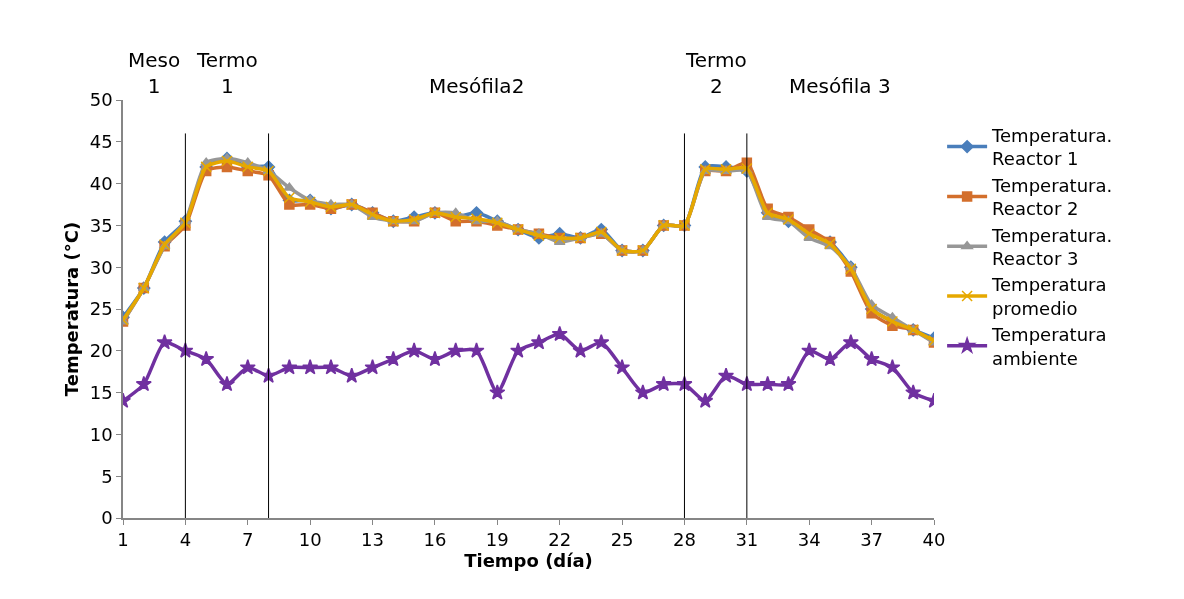 The image size is (1184, 599). What do you see at coordinates (560, 540) in the screenshot?
I see `x-tick-label: 22` at bounding box center [560, 540].